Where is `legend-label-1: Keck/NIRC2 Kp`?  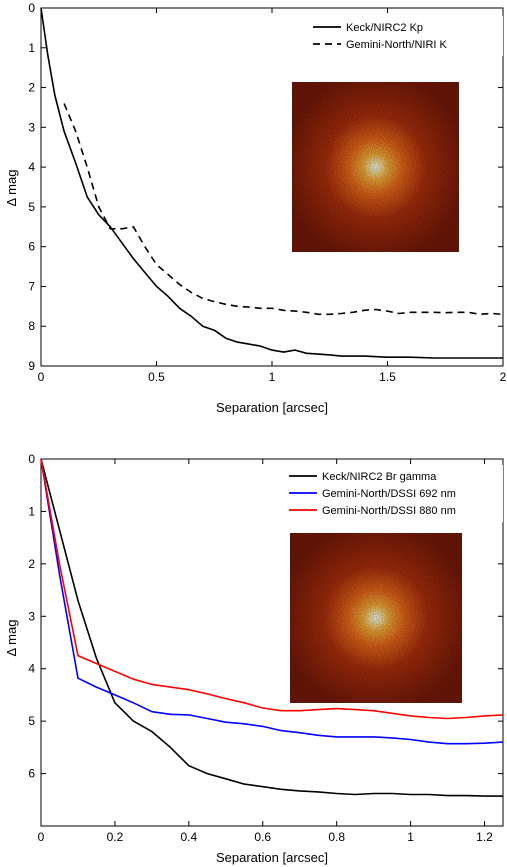
legend-label-1: Keck/NIRC2 Kp is located at coordinates (384, 28).